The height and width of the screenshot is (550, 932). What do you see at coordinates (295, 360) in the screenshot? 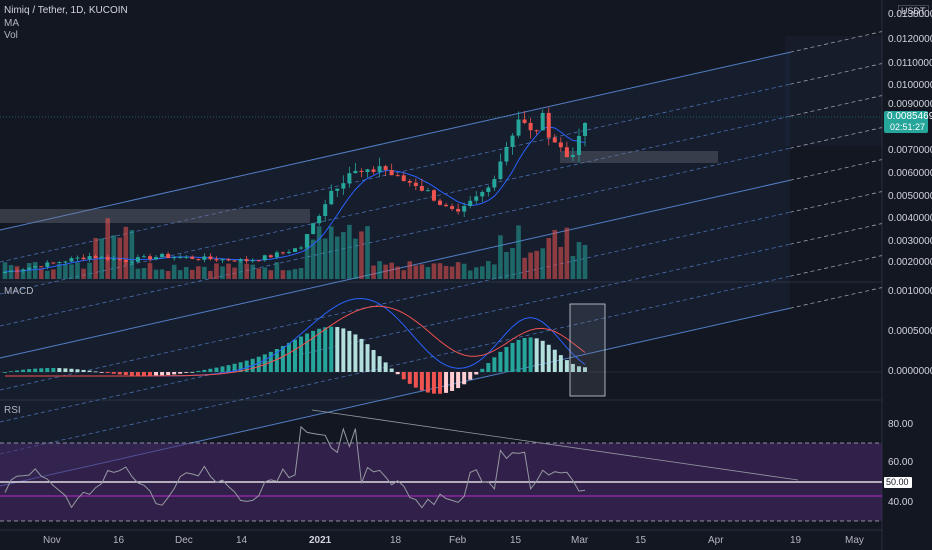
I see `macd-histogram` at bounding box center [295, 360].